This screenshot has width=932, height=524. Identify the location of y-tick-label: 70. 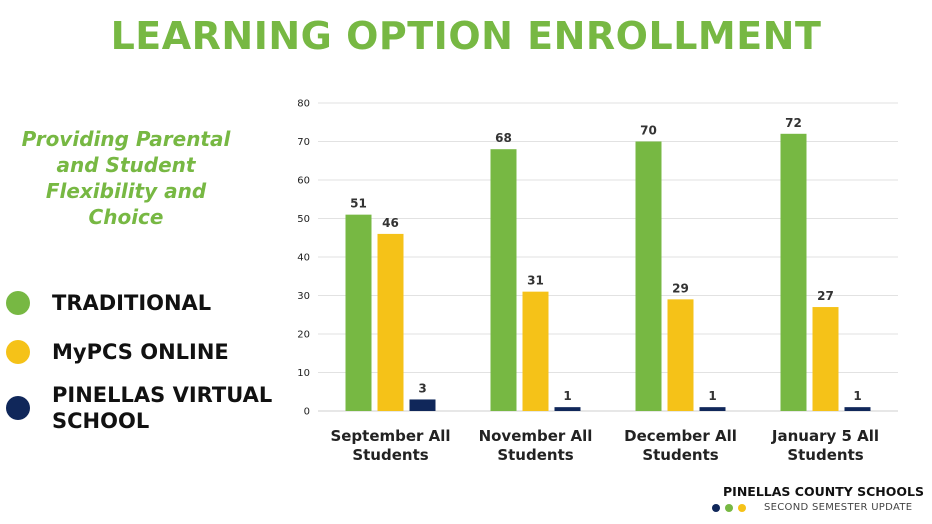
(303, 142).